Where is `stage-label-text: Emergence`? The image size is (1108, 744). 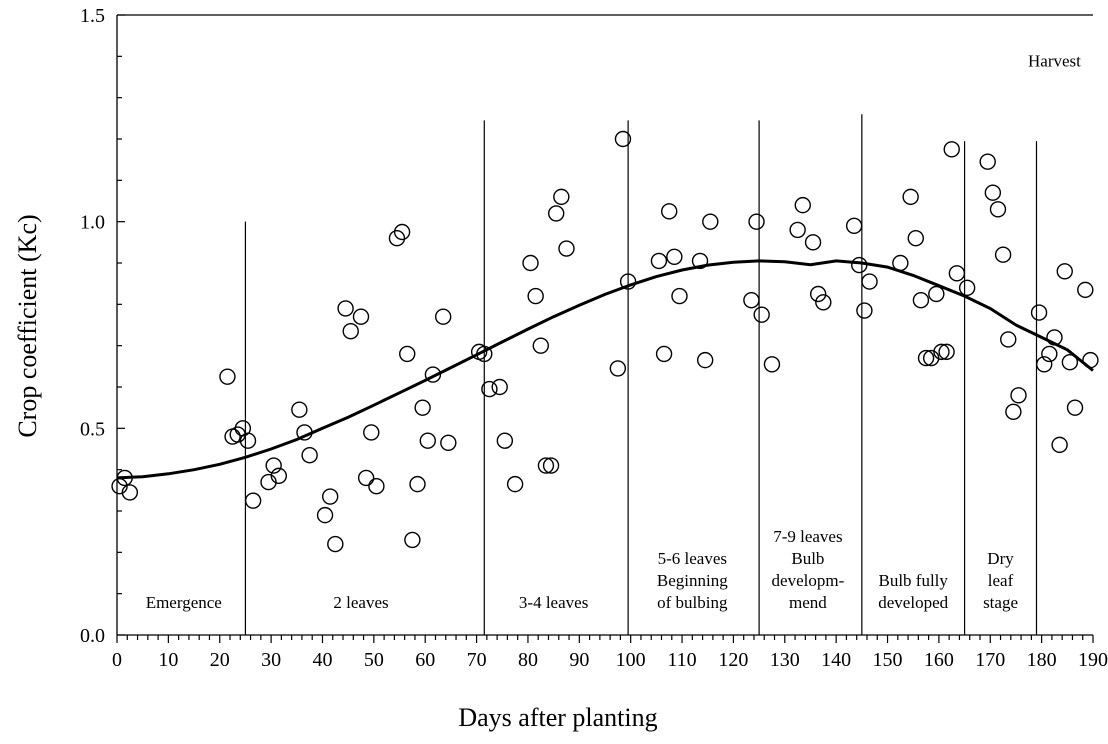
stage-label-text: Emergence is located at coordinates (184, 602).